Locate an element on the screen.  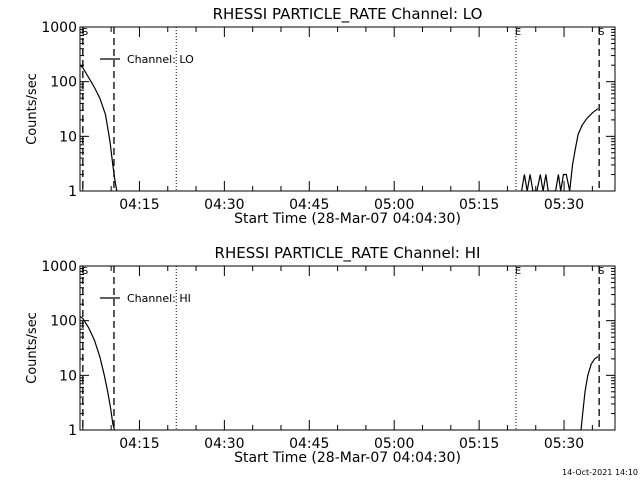
legend-label: Channel: LO is located at coordinates (160, 59).